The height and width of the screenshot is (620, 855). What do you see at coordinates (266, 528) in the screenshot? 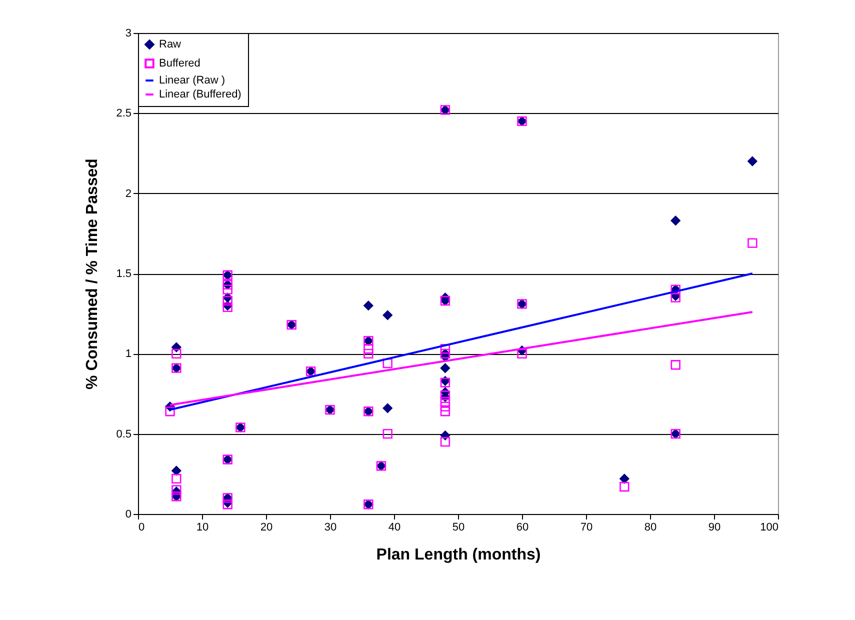
I see `x-tick-label: 20` at bounding box center [266, 528].